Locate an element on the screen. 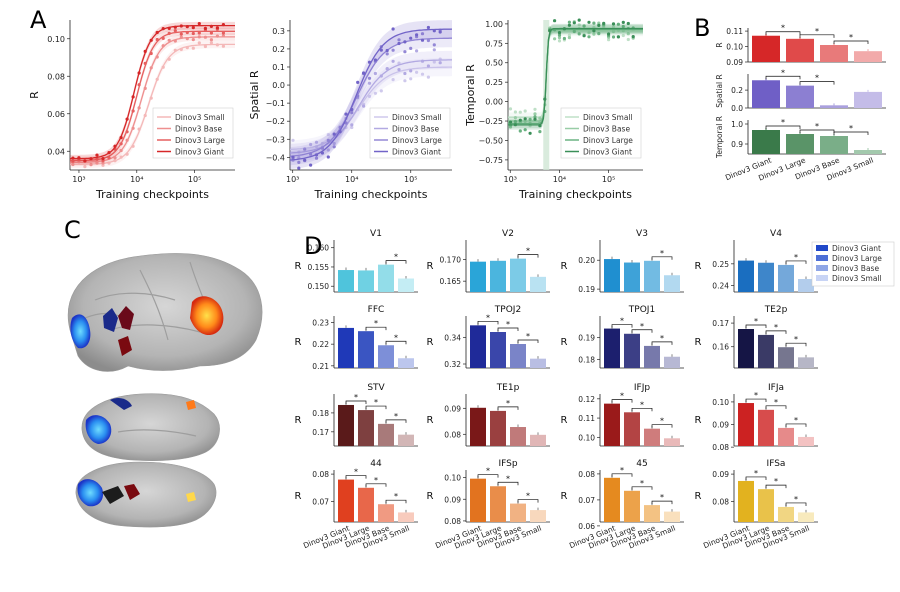  subplot-title: FFC is located at coordinates (376, 310).